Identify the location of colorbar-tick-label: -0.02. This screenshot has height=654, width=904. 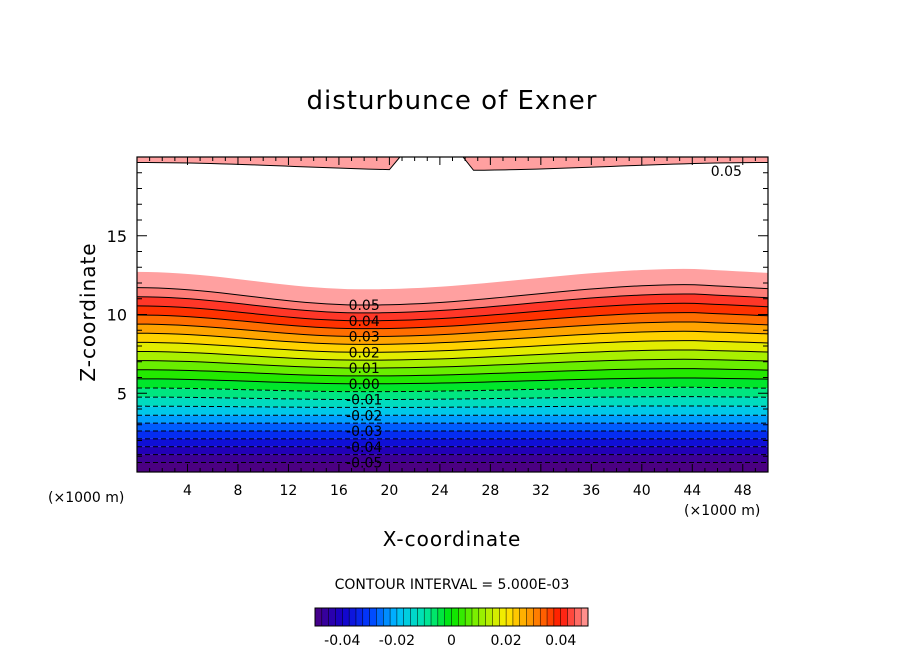
(397, 641).